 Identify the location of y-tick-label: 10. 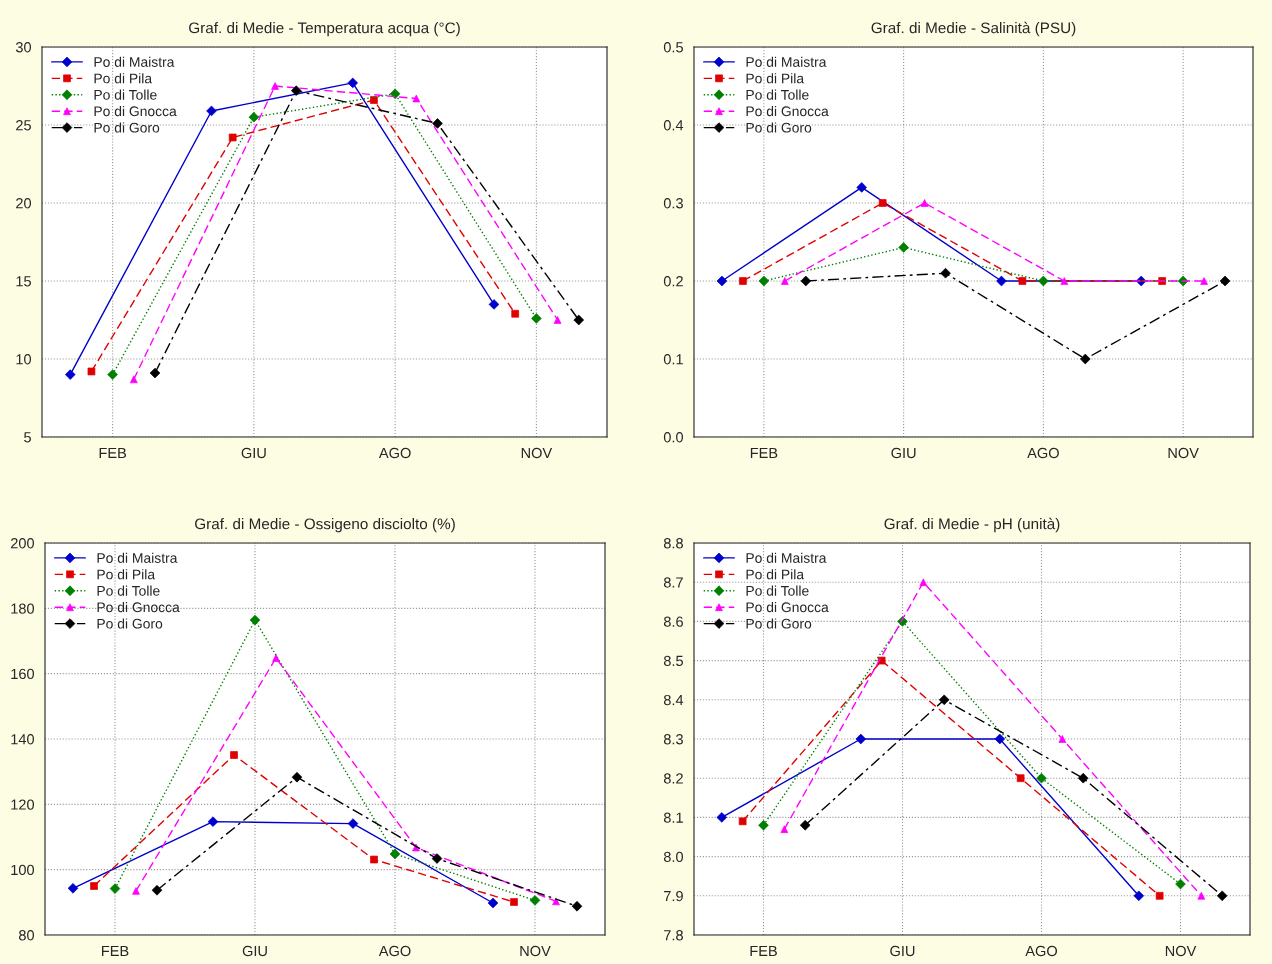
(24, 359).